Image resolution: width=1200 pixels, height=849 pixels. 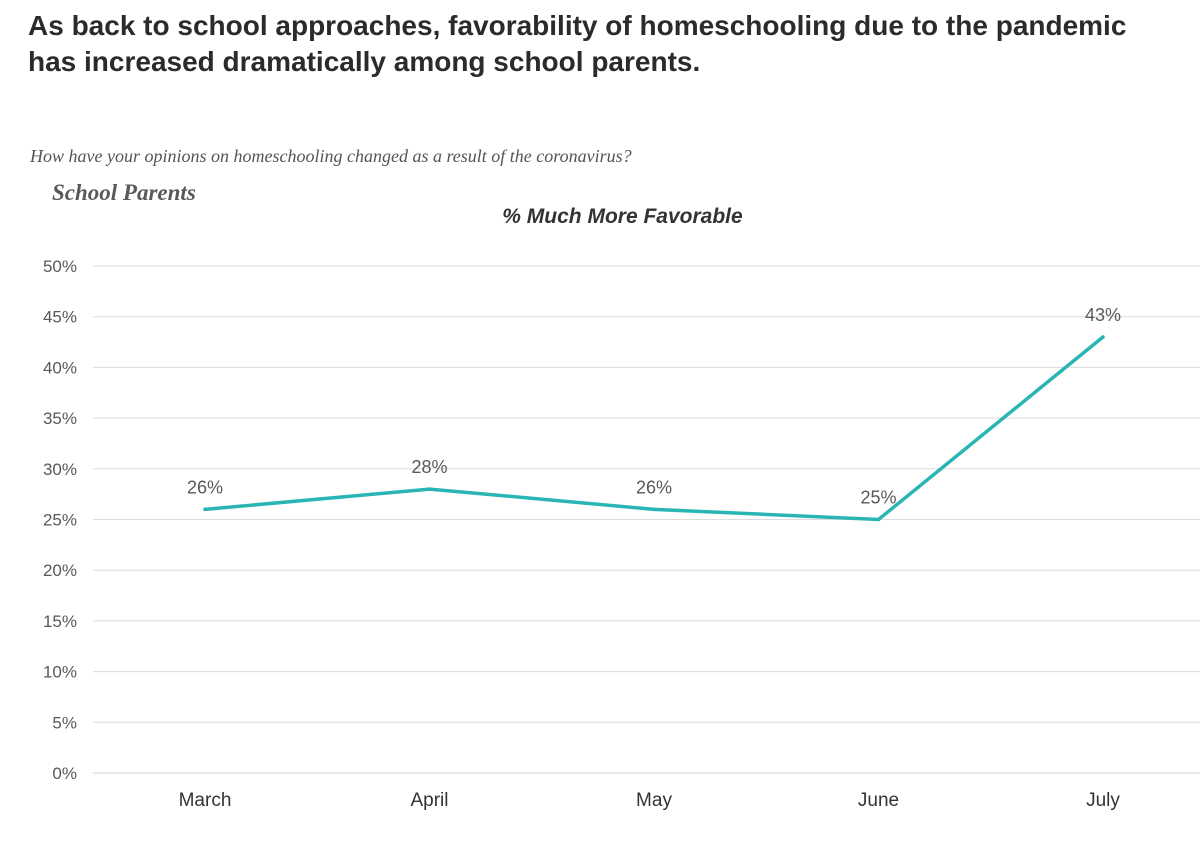 I want to click on y-tick-label: 40%, so click(x=60, y=367).